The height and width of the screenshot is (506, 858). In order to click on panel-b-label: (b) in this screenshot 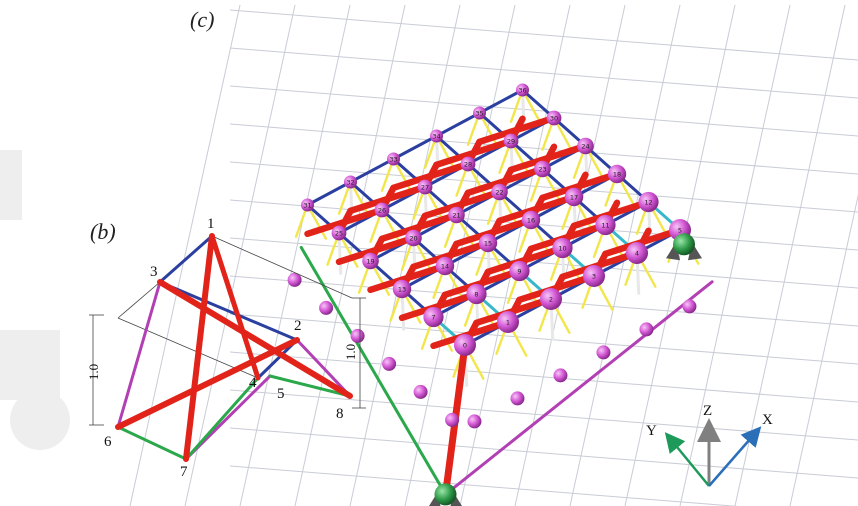, I will do `click(103, 231)`.